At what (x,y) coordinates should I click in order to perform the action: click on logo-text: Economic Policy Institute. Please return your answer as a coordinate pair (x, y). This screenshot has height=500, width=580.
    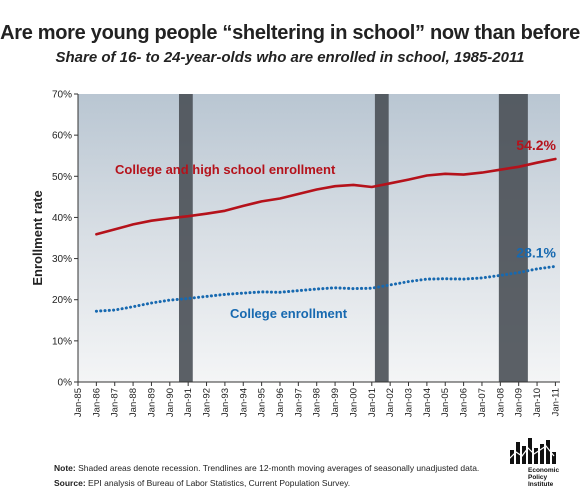
    Looking at the image, I should click on (543, 477).